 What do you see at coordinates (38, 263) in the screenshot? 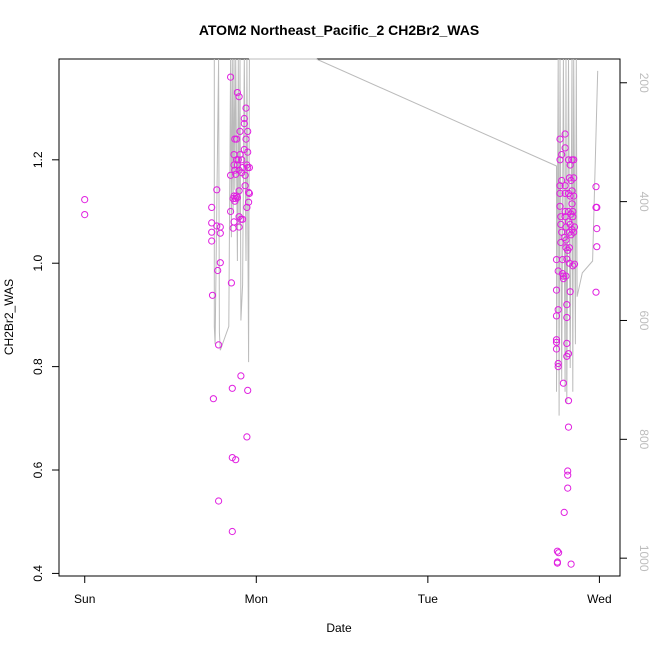
I see `y-tick-label: 1.0` at bounding box center [38, 263].